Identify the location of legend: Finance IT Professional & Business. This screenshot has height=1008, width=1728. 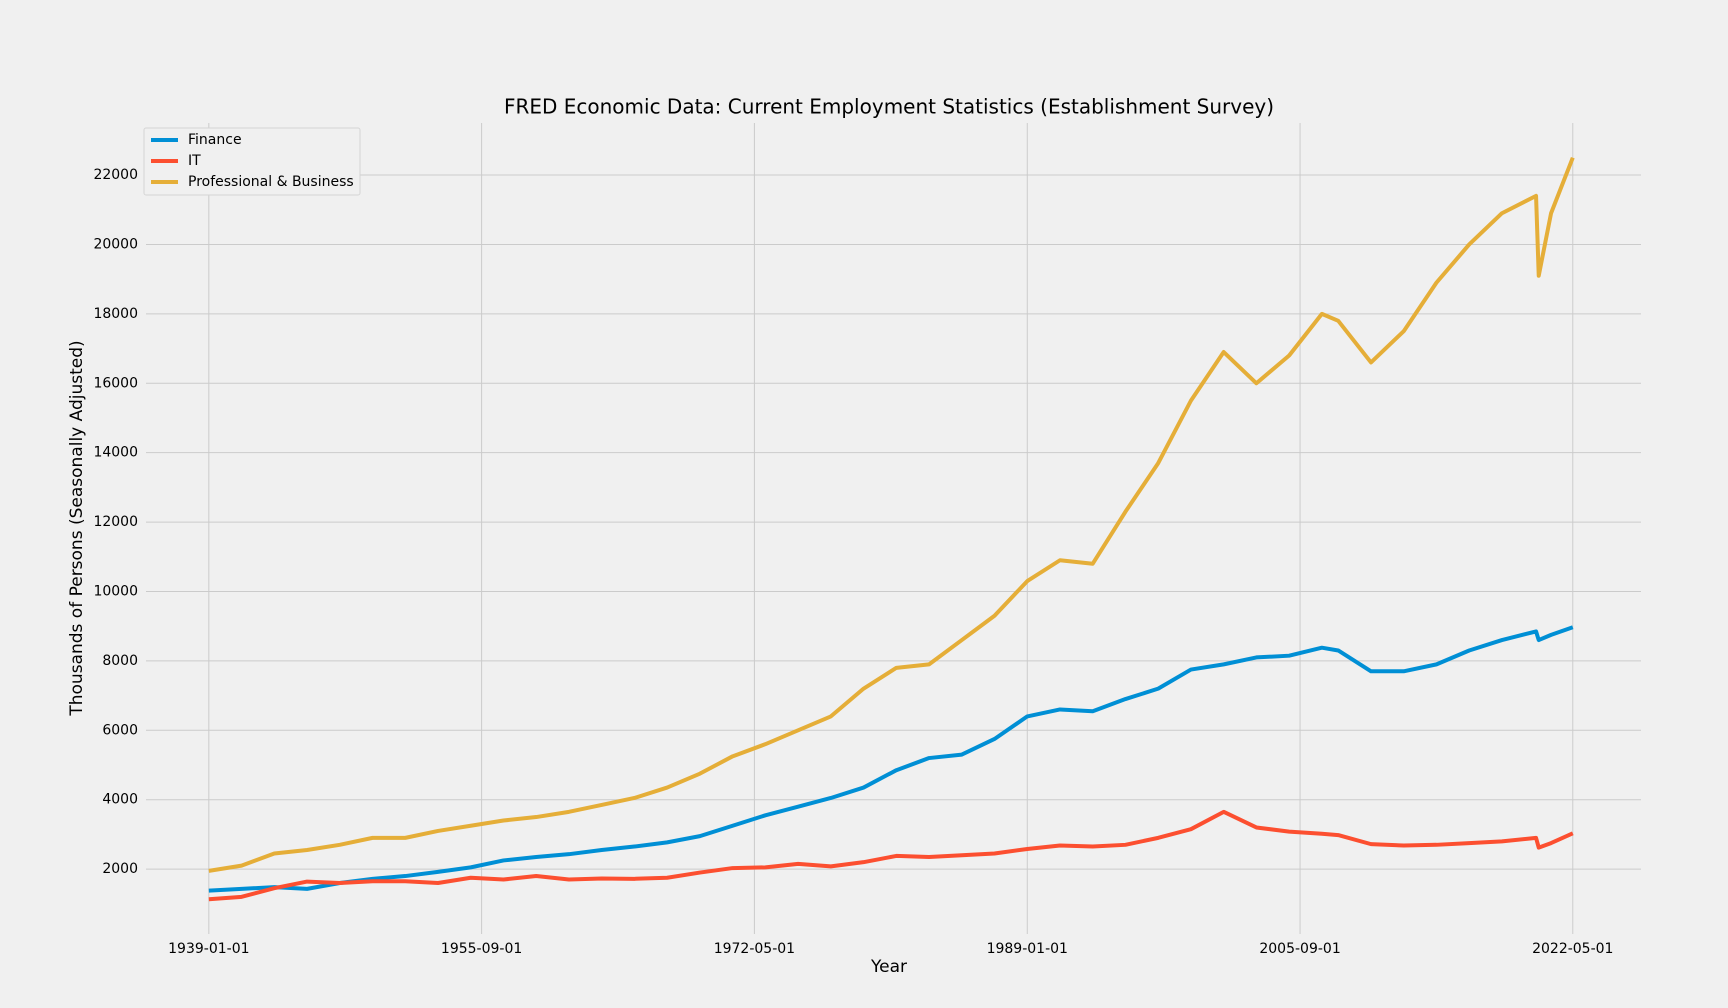
(252, 161).